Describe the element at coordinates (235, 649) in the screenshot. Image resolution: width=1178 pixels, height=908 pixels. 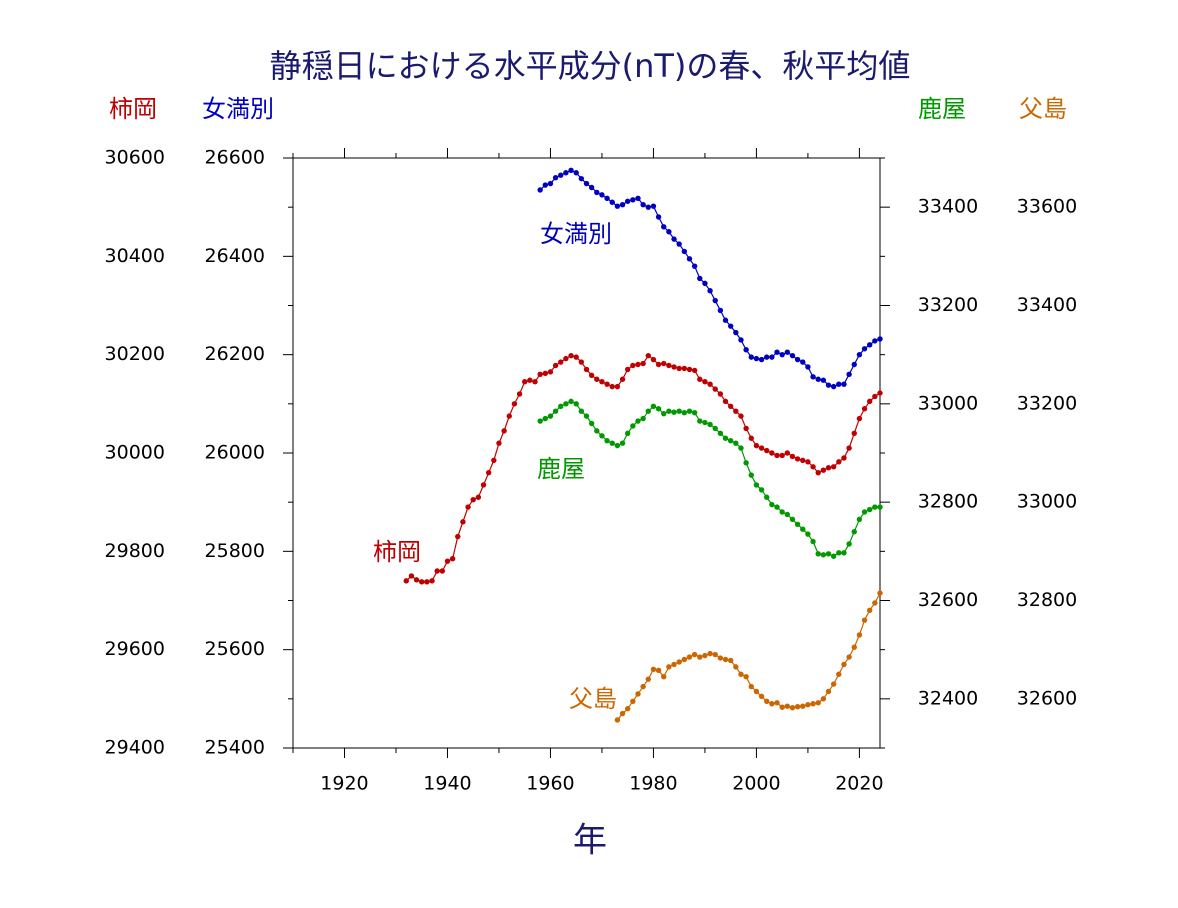
I see `y-tick-label: 25600` at that location.